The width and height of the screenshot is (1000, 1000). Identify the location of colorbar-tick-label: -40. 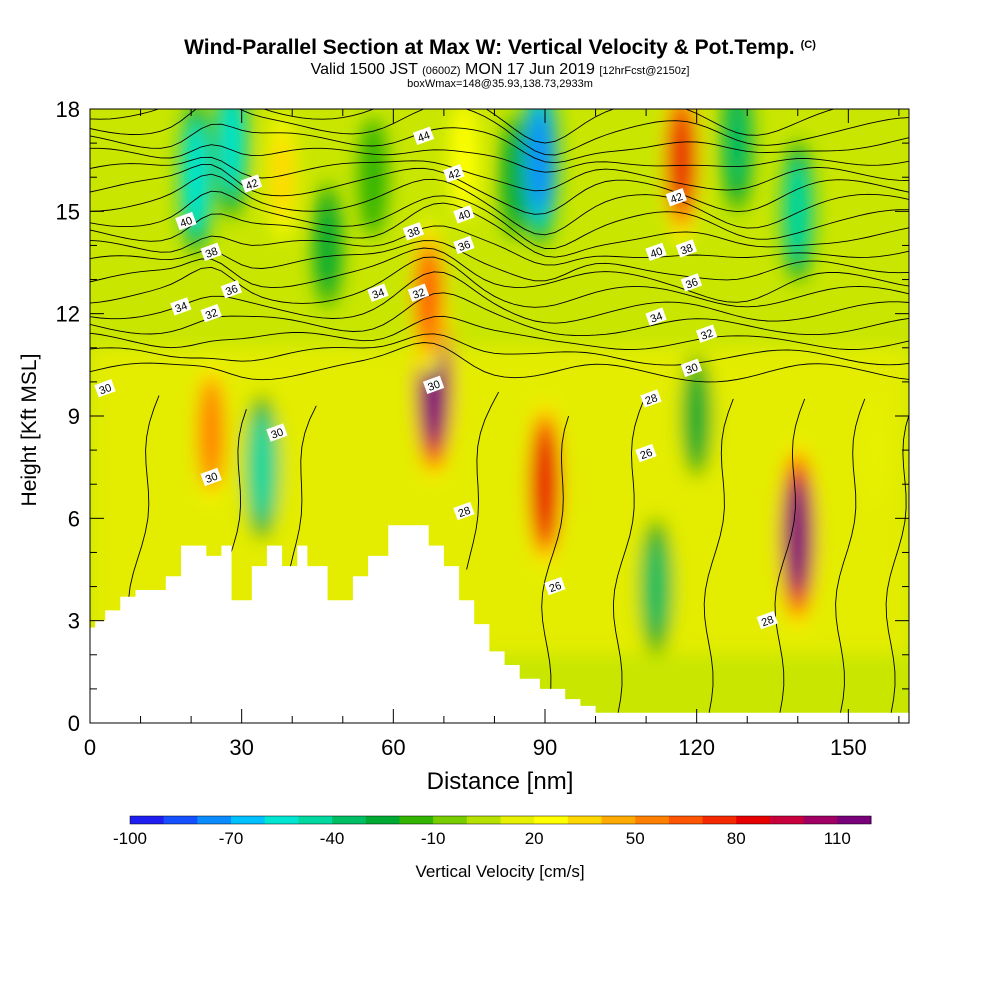
(332, 838).